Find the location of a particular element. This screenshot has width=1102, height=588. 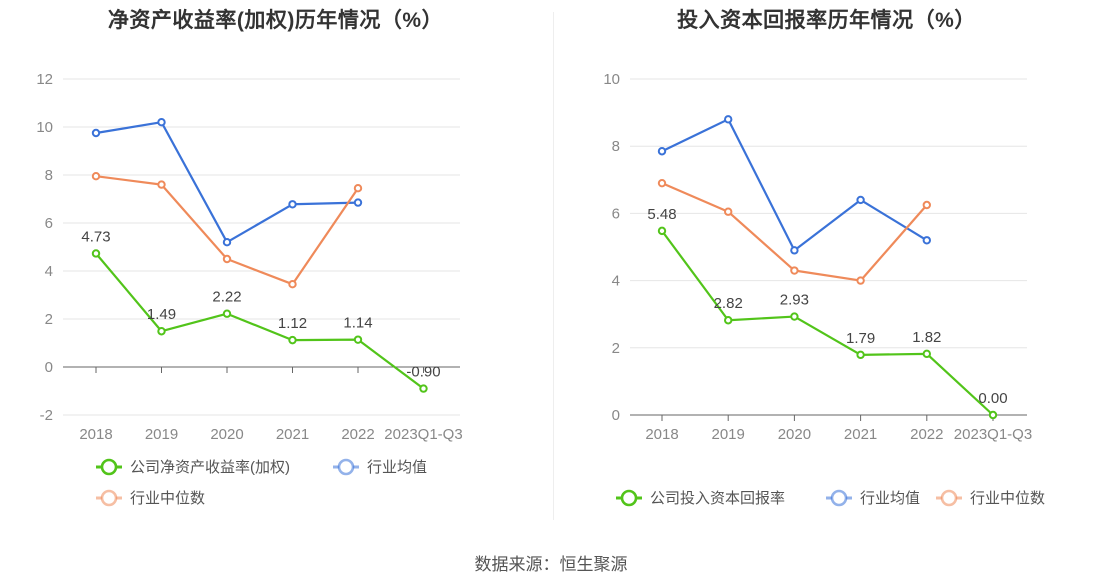

data-label: 2.22 is located at coordinates (226, 297).